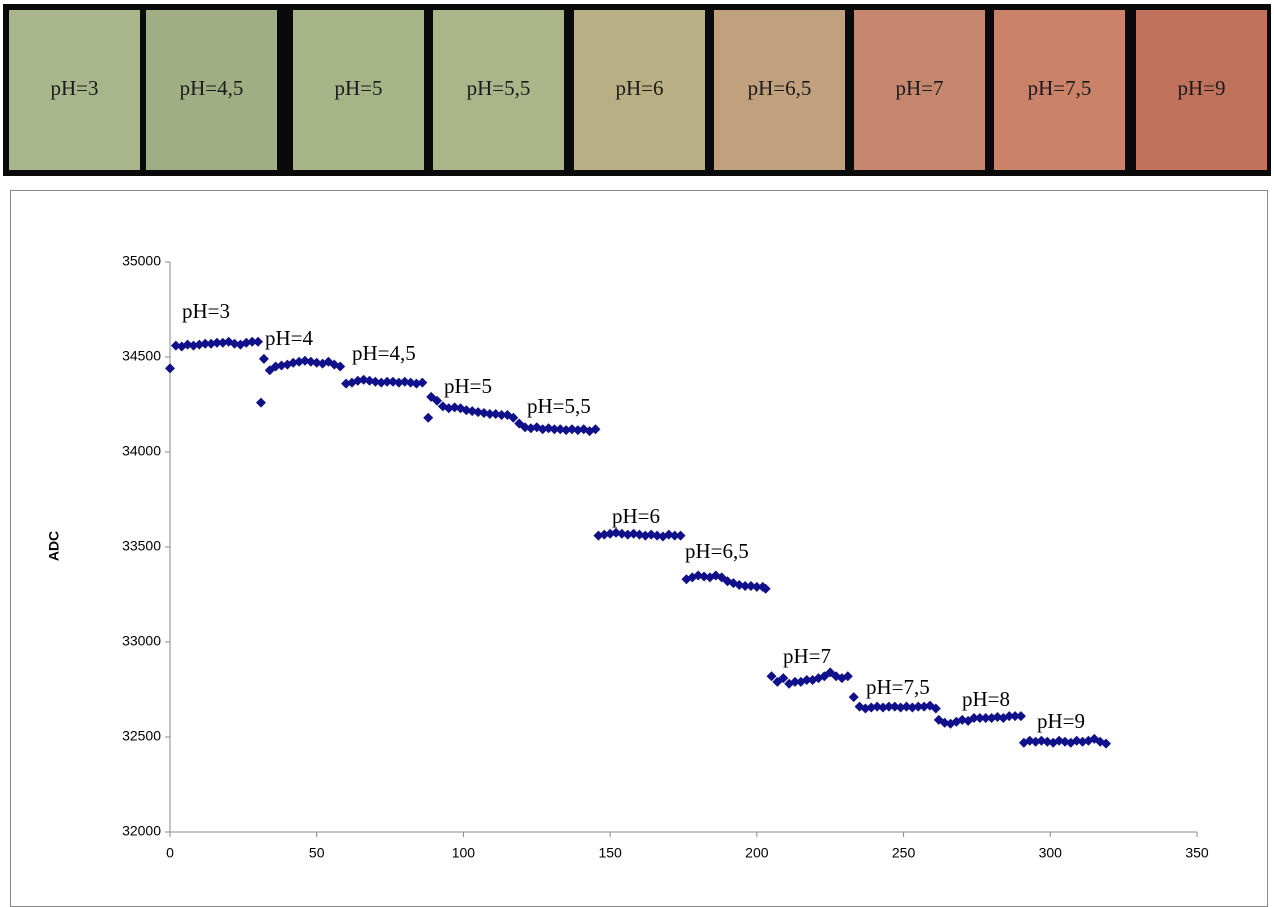  Describe the element at coordinates (904, 853) in the screenshot. I see `x-tick-label: 250` at that location.